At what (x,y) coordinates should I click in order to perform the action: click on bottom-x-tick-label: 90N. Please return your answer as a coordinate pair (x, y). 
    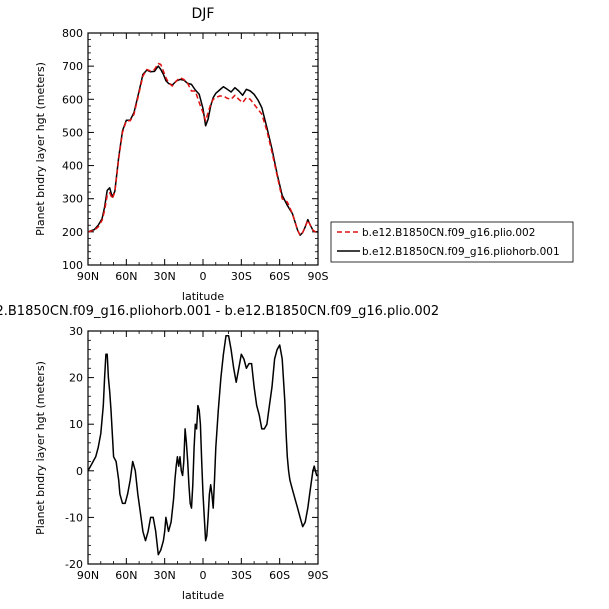
    Looking at the image, I should click on (88, 575).